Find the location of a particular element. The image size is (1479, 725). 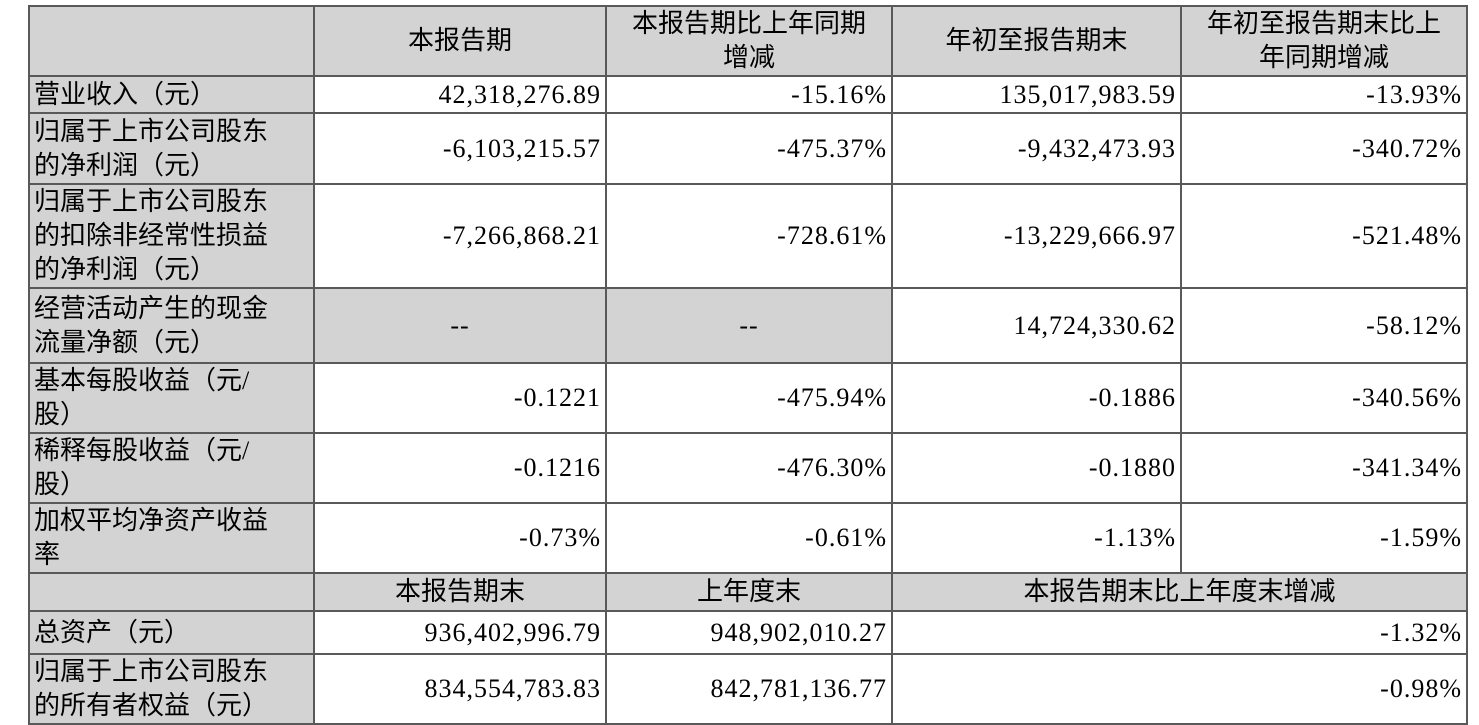

cell-revenue-current: 42,318,276.89 is located at coordinates (460, 94).